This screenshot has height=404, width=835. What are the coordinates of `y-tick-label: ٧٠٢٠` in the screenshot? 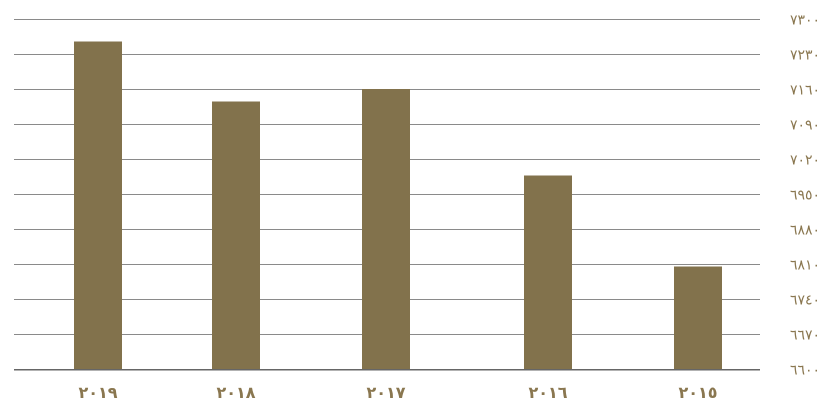 It's located at (805, 161).